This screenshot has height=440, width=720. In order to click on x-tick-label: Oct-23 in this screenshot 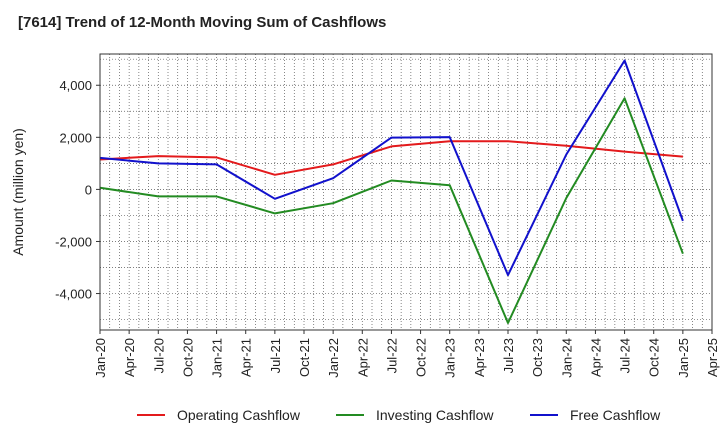, I will do `click(537, 357)`.